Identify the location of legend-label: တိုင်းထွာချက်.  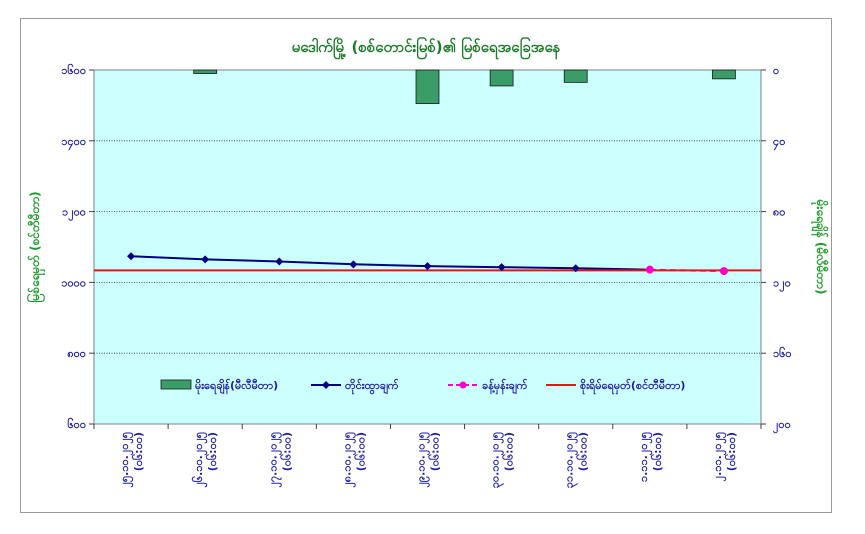
(372, 386).